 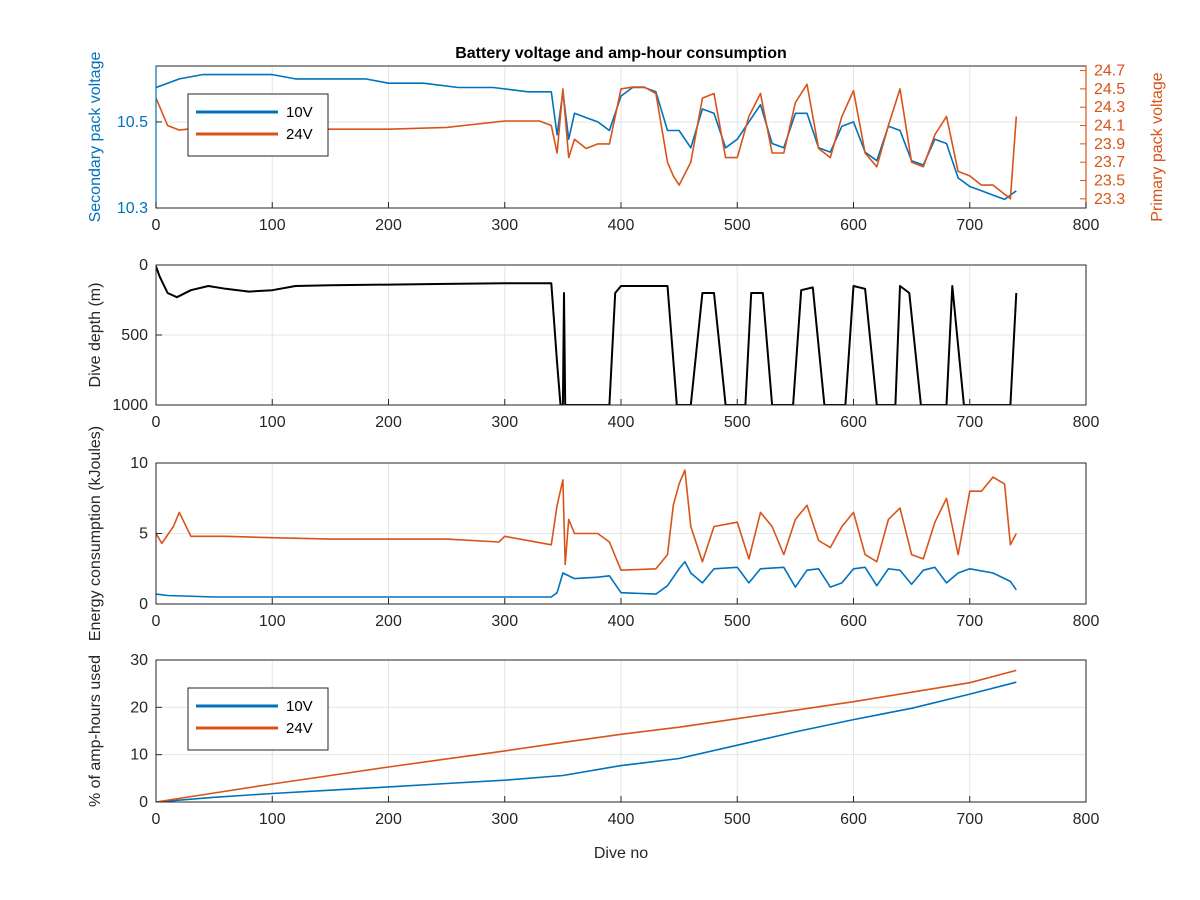 I want to click on right-y-axis-label: Primary pack voltage, so click(x=1157, y=146).